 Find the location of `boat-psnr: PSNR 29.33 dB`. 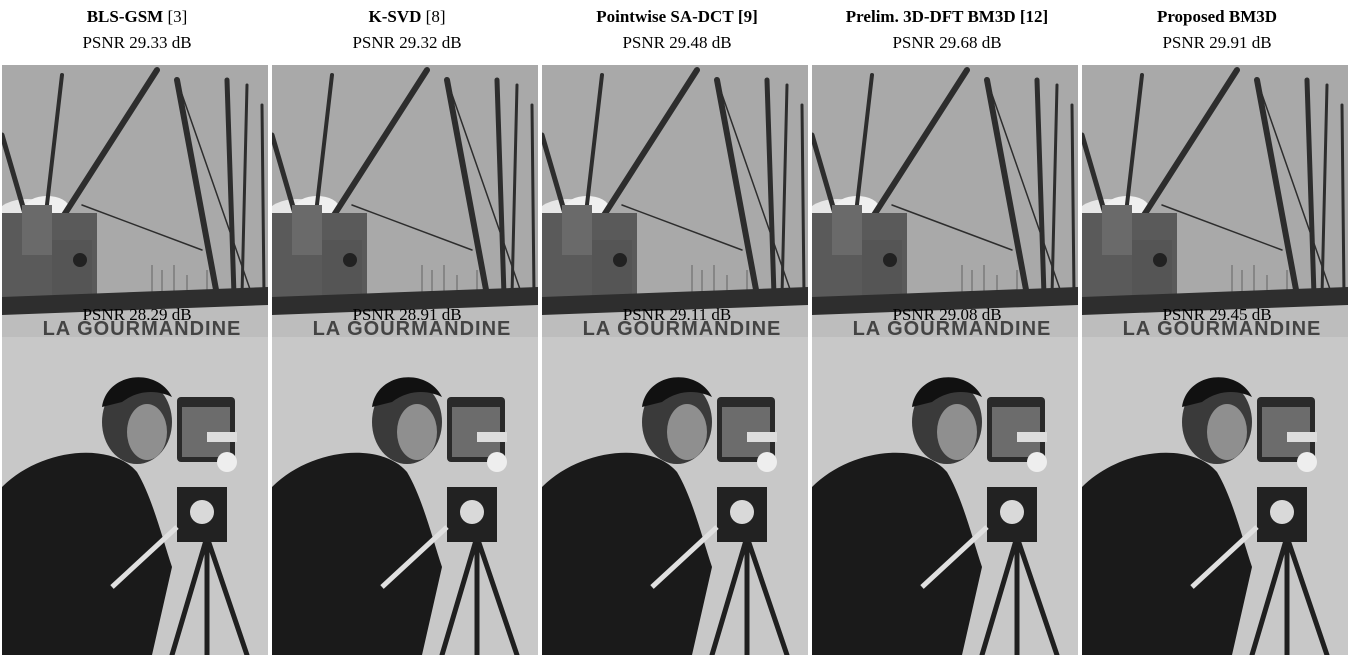

boat-psnr: PSNR 29.33 dB is located at coordinates (137, 42).